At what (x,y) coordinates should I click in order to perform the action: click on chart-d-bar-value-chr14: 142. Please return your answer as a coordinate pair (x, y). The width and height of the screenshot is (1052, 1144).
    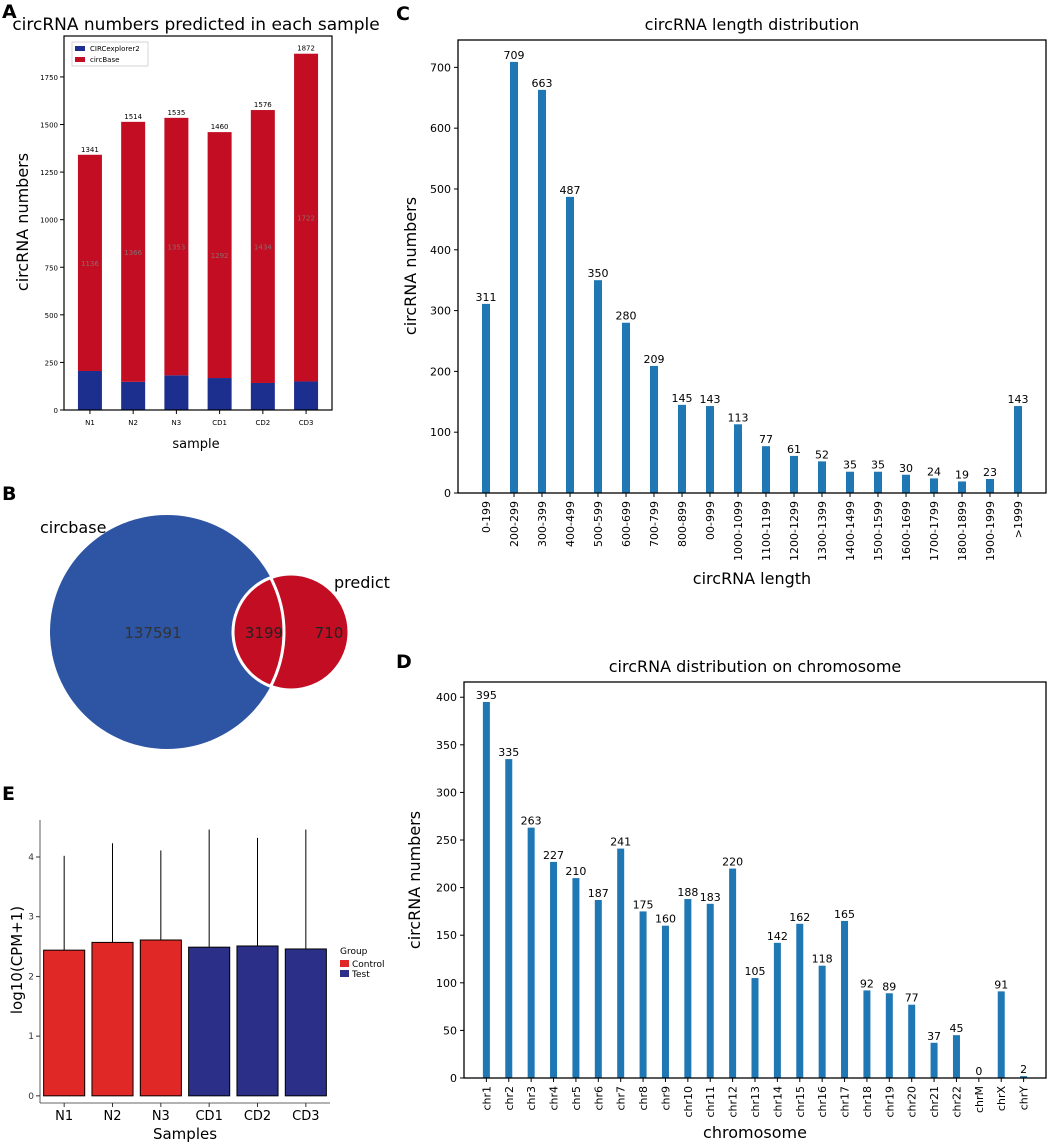
    Looking at the image, I should click on (777, 936).